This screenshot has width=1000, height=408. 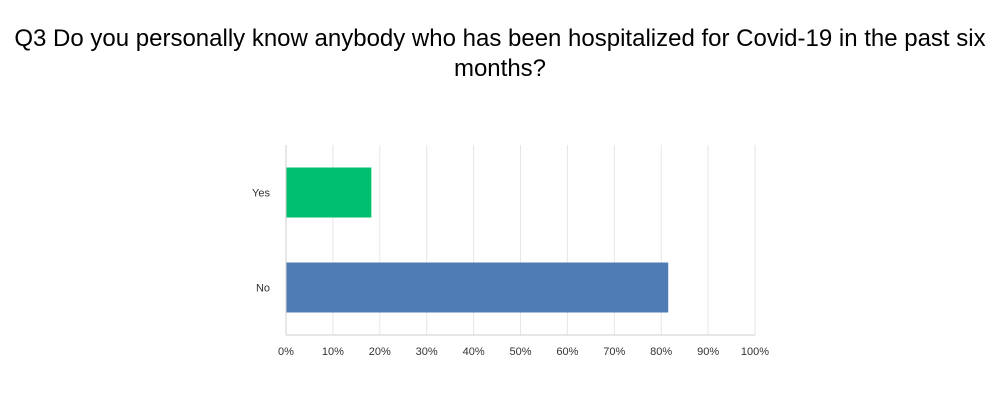 I want to click on x-tick-label: 90%, so click(x=708, y=352).